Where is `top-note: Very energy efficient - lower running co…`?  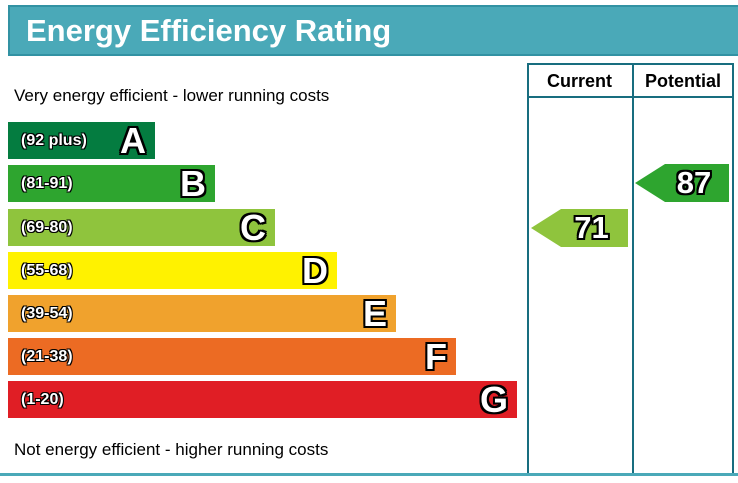 top-note: Very energy efficient - lower running co… is located at coordinates (172, 95).